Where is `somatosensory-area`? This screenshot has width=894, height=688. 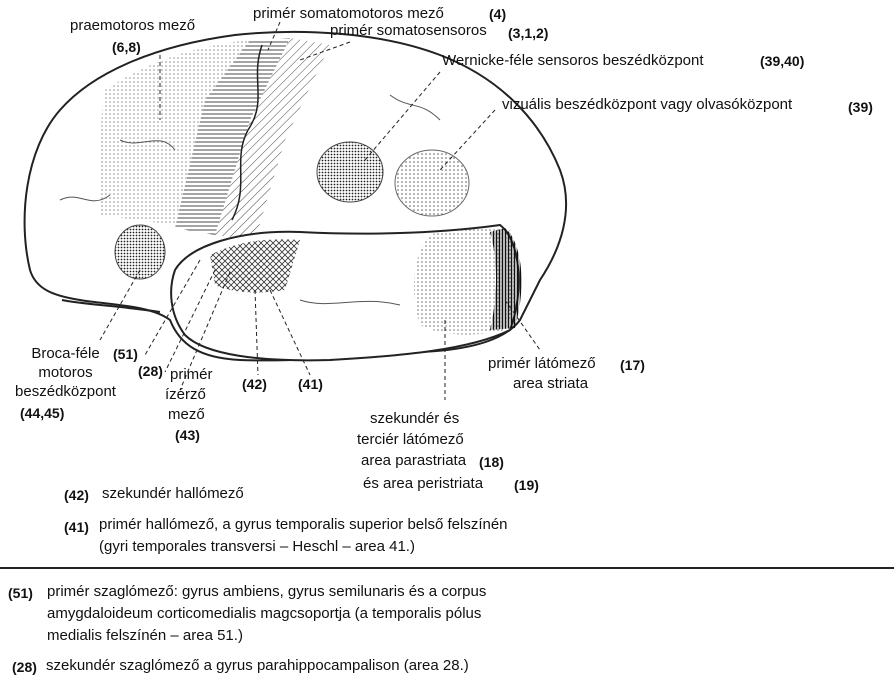
somatosensory-area is located at coordinates (272, 139).